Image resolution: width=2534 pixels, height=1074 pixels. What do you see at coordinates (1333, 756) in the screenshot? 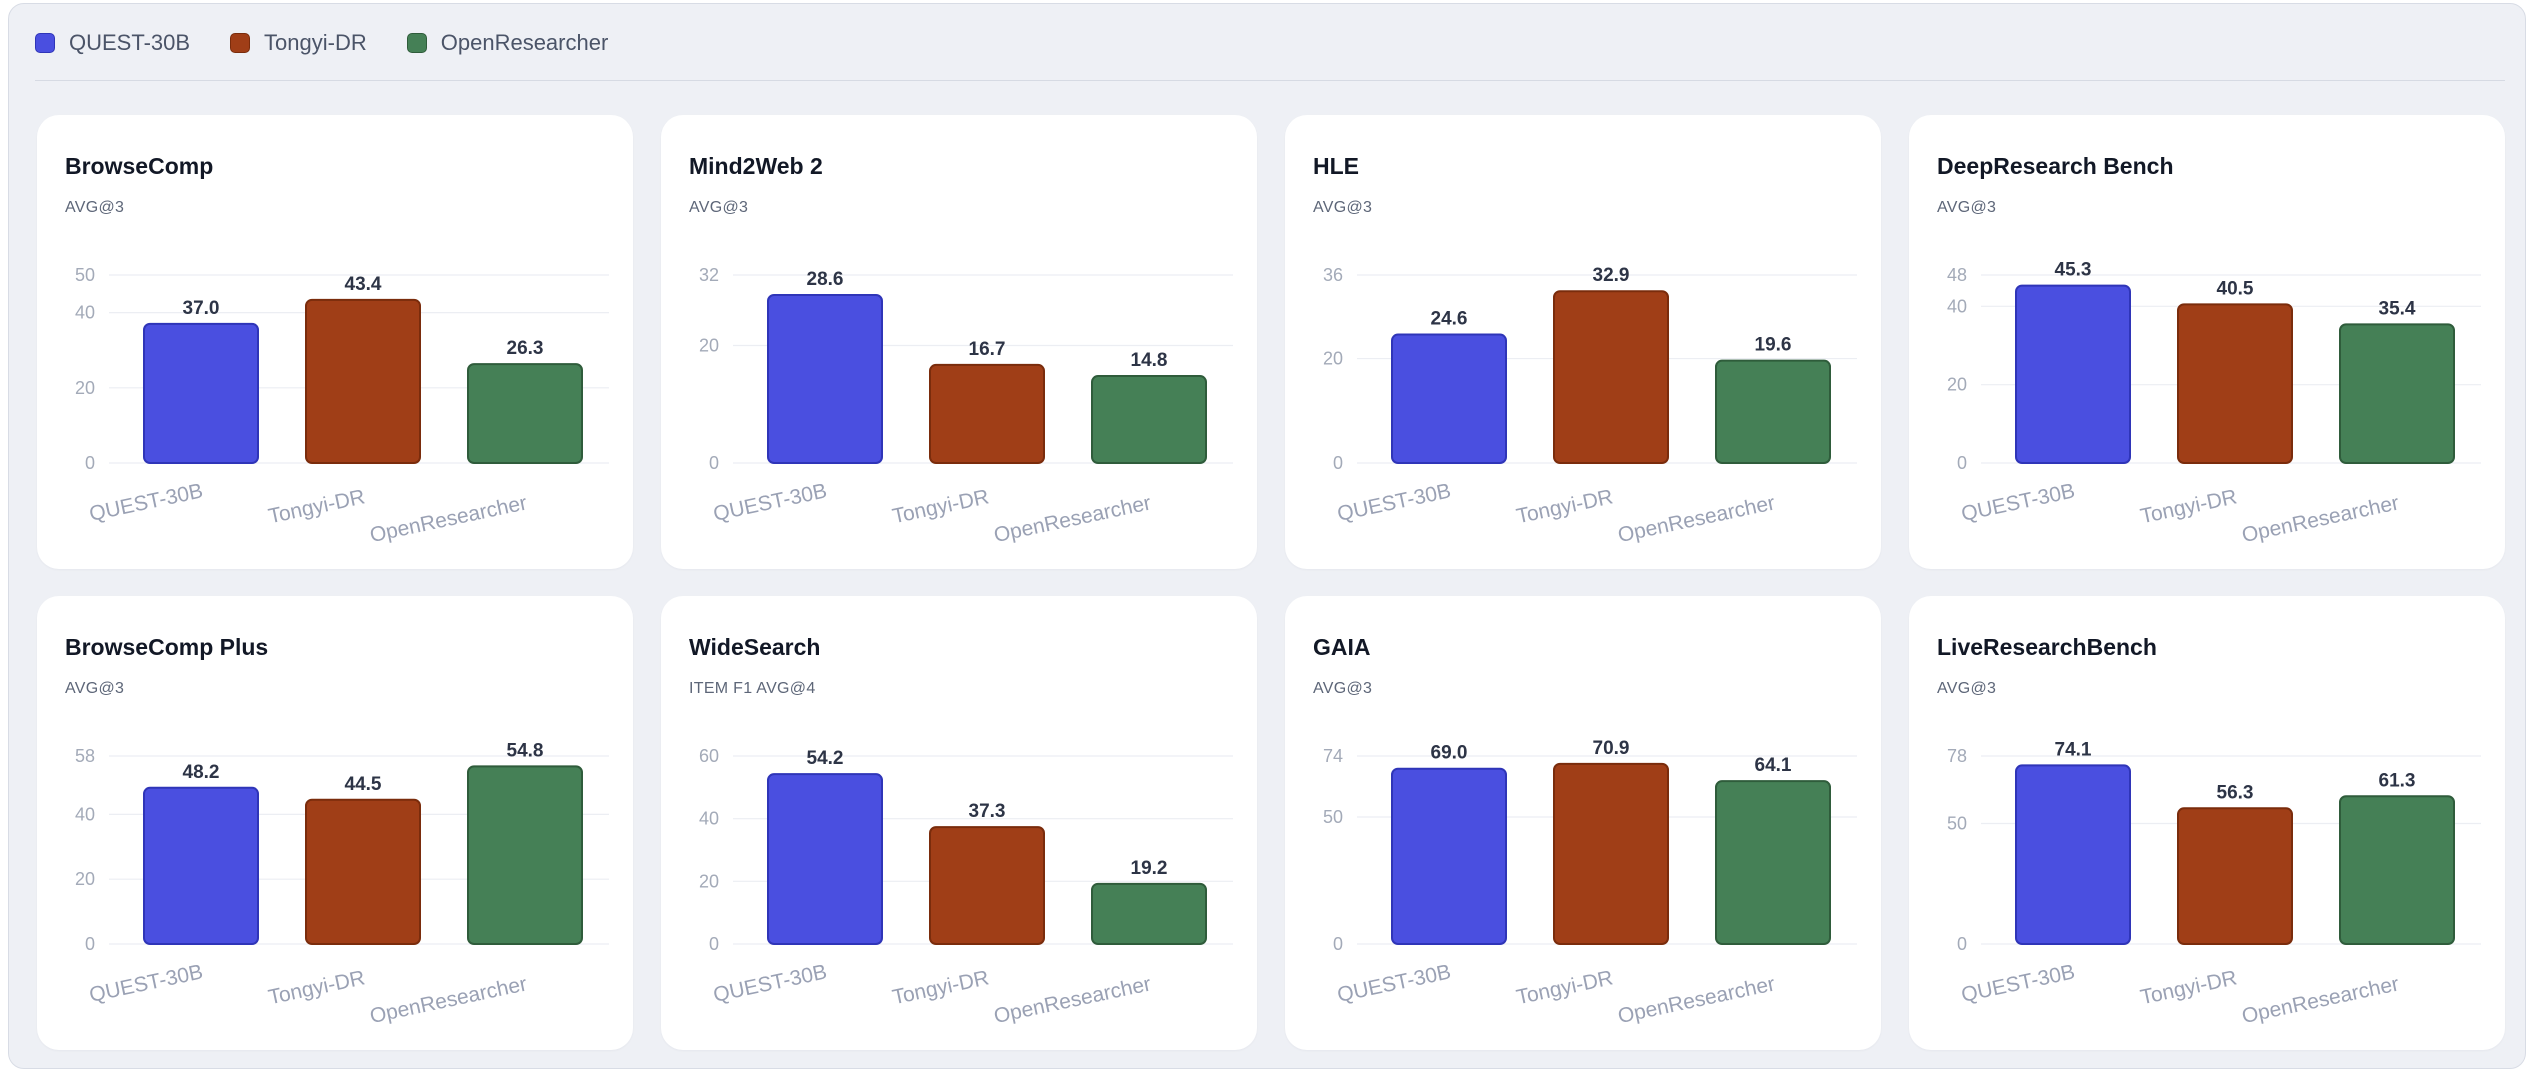
I see `y-tick-label: 74` at bounding box center [1333, 756].